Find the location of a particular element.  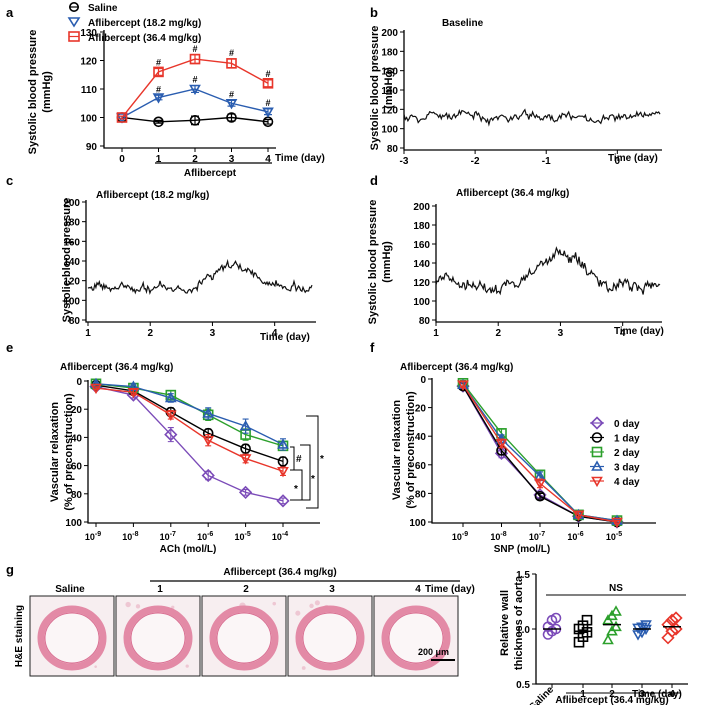

legend-low-marker is located at coordinates (74, 22).